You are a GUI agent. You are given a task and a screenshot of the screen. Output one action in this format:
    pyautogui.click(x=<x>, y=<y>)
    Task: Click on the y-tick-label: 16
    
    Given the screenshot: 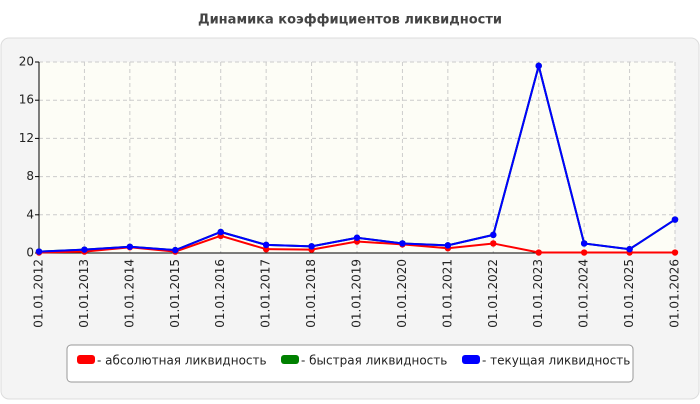 What is the action you would take?
    pyautogui.click(x=26, y=100)
    